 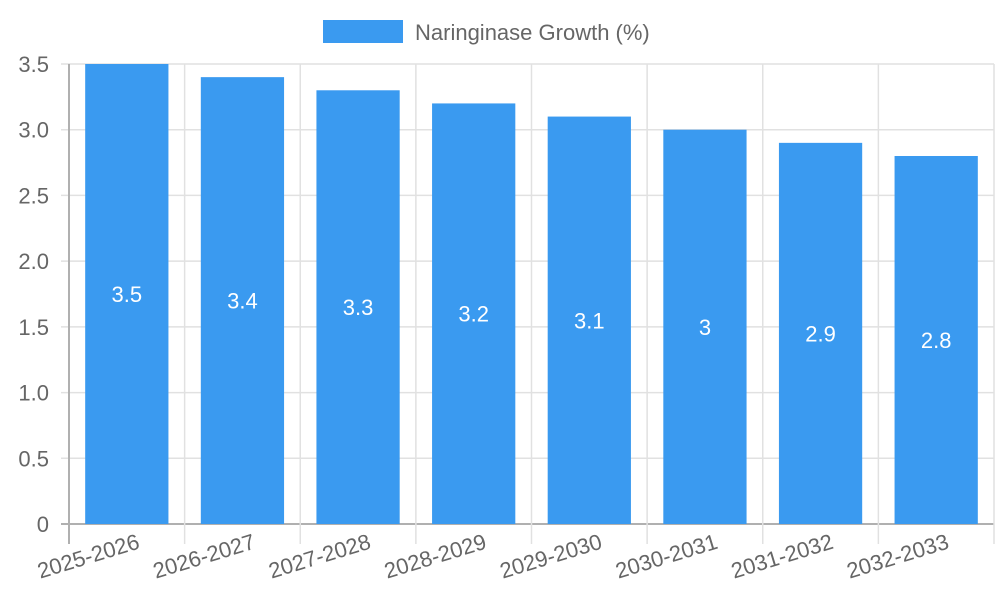 What do you see at coordinates (204, 556) in the screenshot?
I see `x-tick-label: 2026-2027` at bounding box center [204, 556].